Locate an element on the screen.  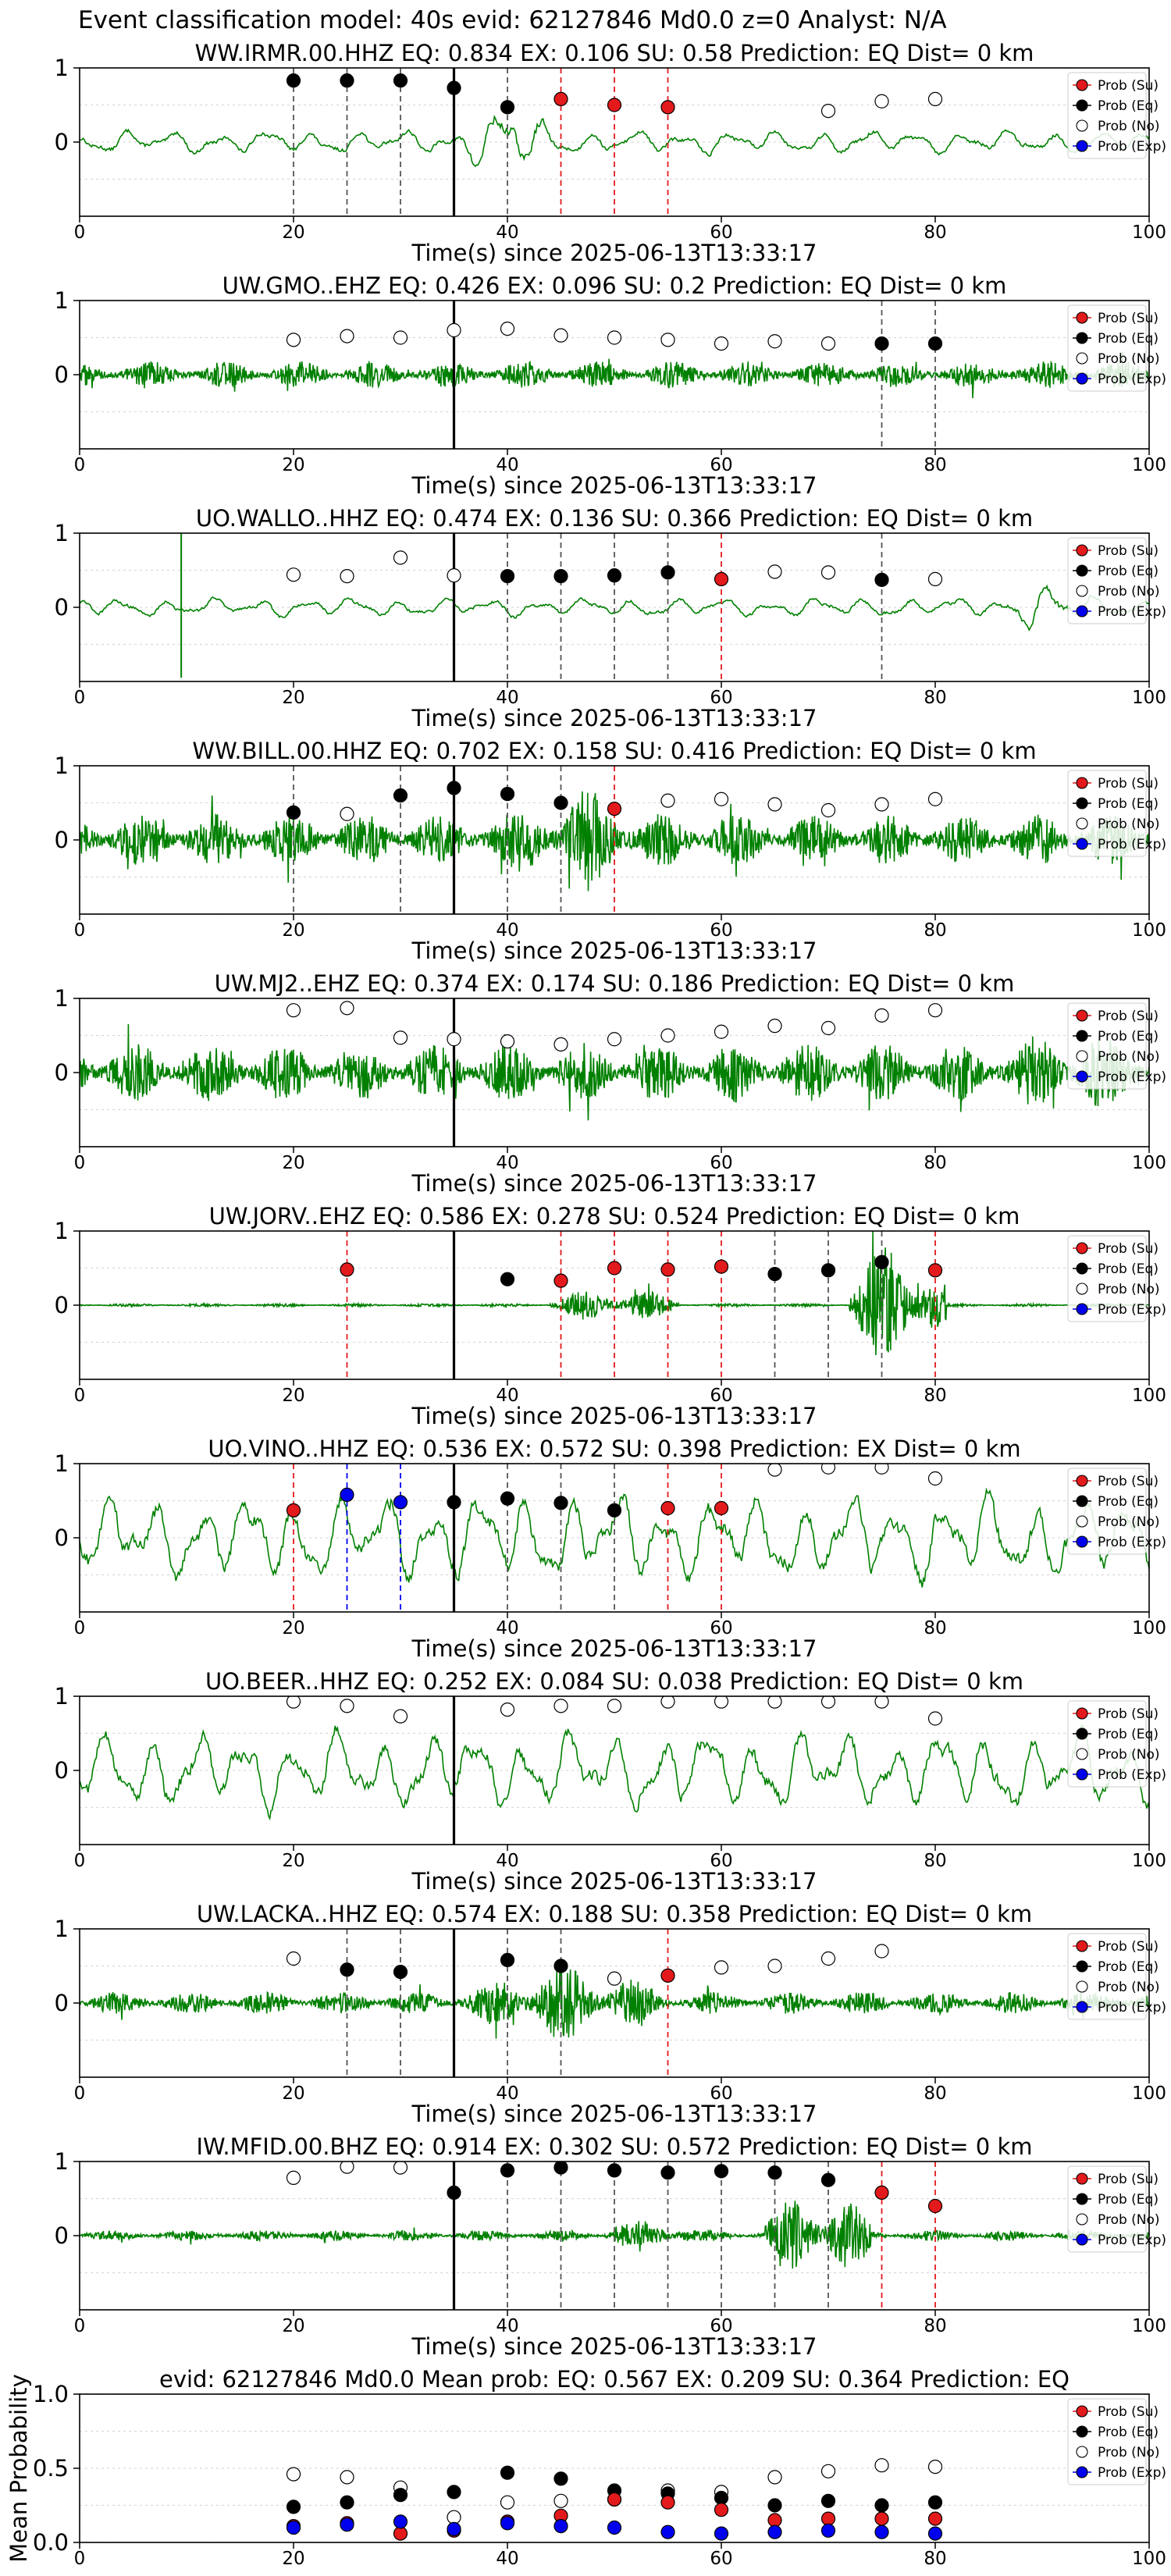
y-axis-label: Mean Probability is located at coordinates (18, 2468).